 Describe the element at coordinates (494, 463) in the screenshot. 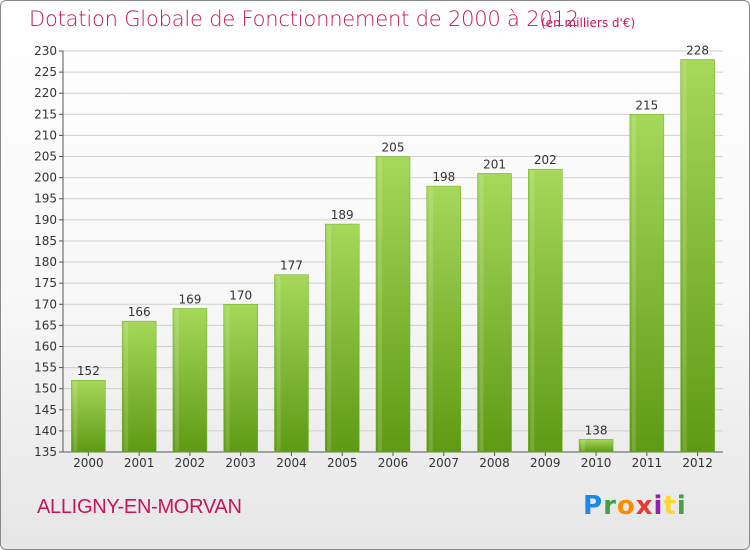

I see `x-tick-label: 2008` at that location.